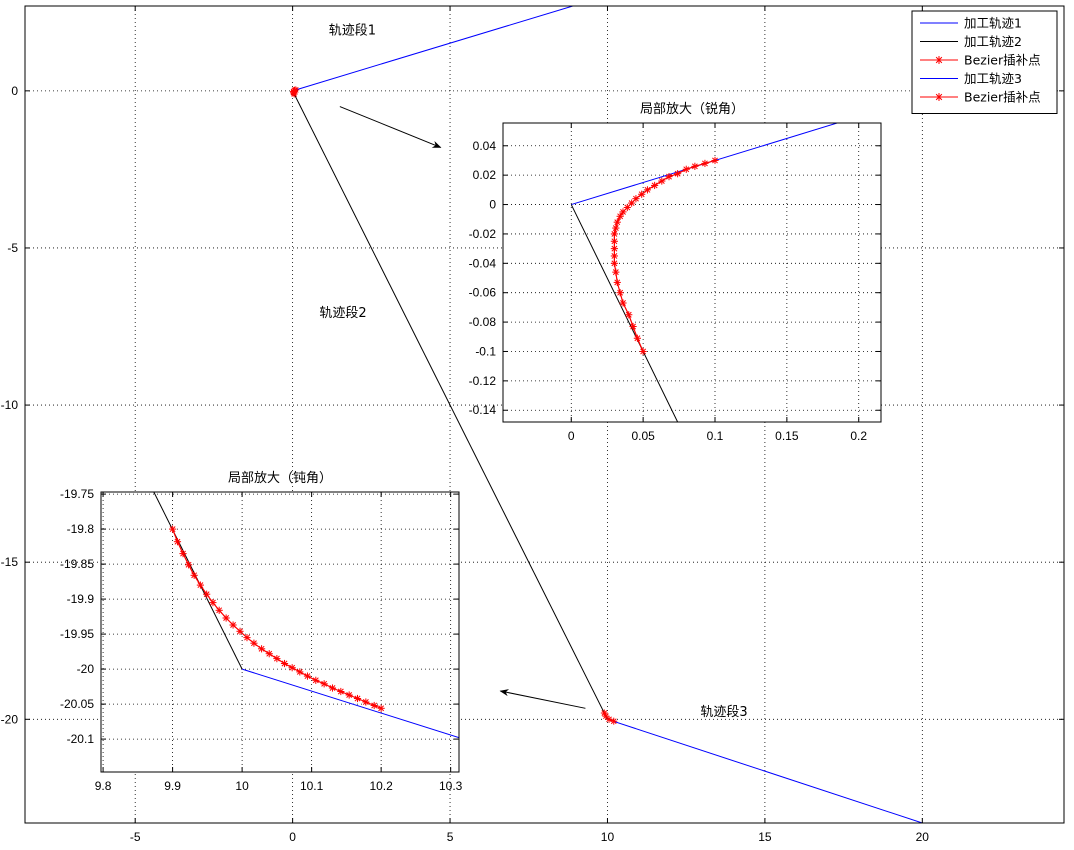 The image size is (1074, 850). What do you see at coordinates (483, 234) in the screenshot?
I see `y-tick-label: -0.02` at bounding box center [483, 234].